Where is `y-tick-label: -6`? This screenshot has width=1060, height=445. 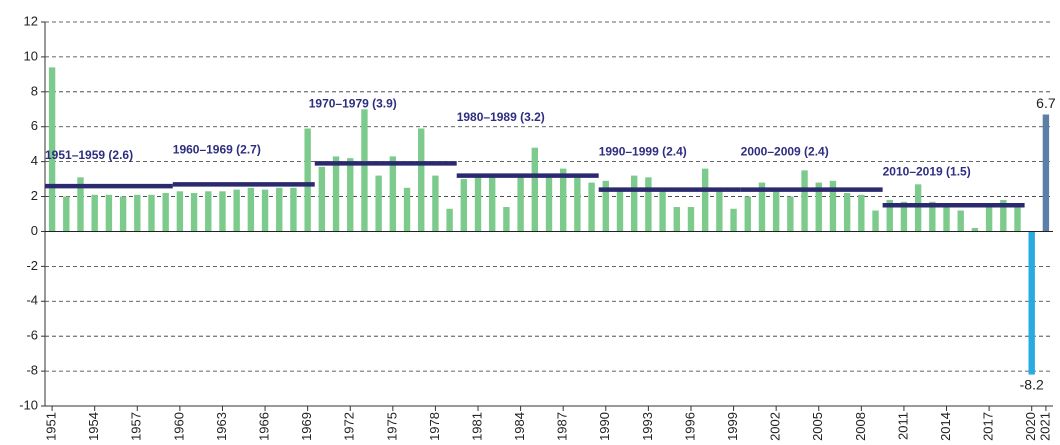
y-tick-label: -6 is located at coordinates (32, 335).